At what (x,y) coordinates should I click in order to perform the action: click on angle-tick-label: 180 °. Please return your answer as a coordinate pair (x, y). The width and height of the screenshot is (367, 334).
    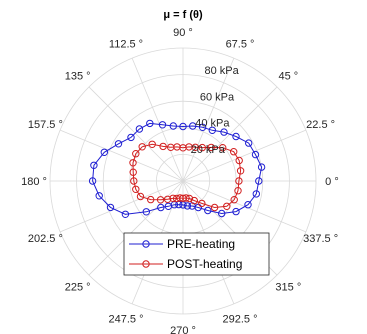
    Looking at the image, I should click on (34, 182).